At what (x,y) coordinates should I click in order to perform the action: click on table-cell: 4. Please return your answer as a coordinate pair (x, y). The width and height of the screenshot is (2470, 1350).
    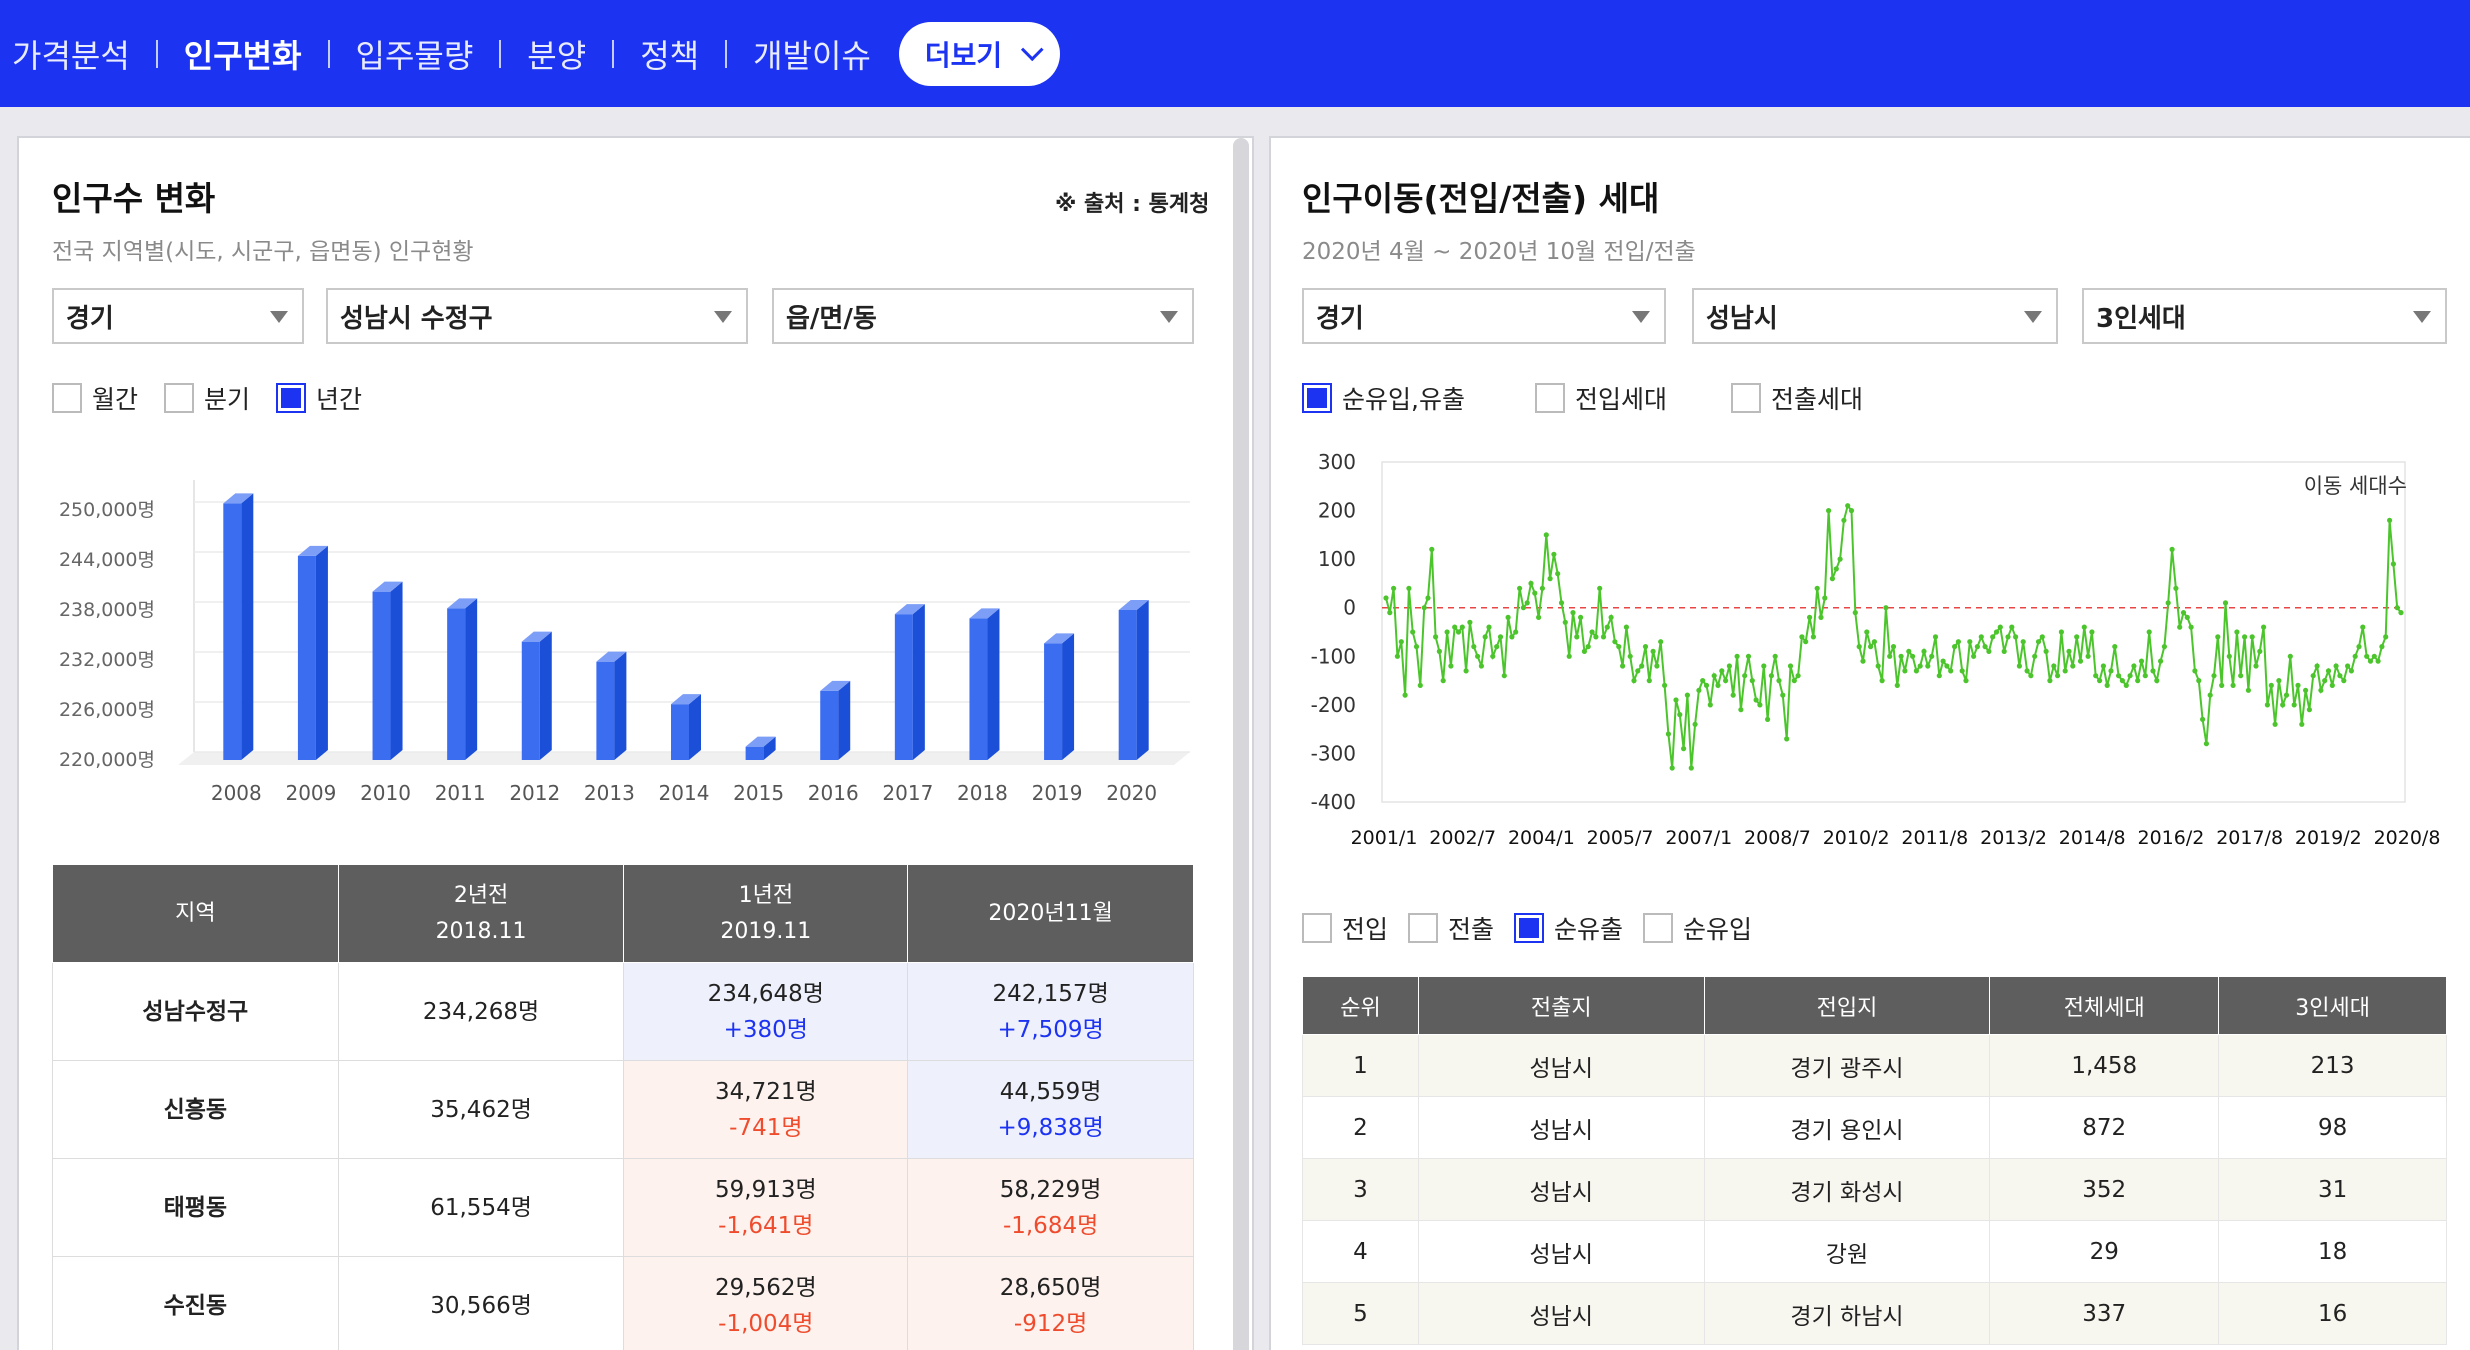
    Looking at the image, I should click on (1360, 1251).